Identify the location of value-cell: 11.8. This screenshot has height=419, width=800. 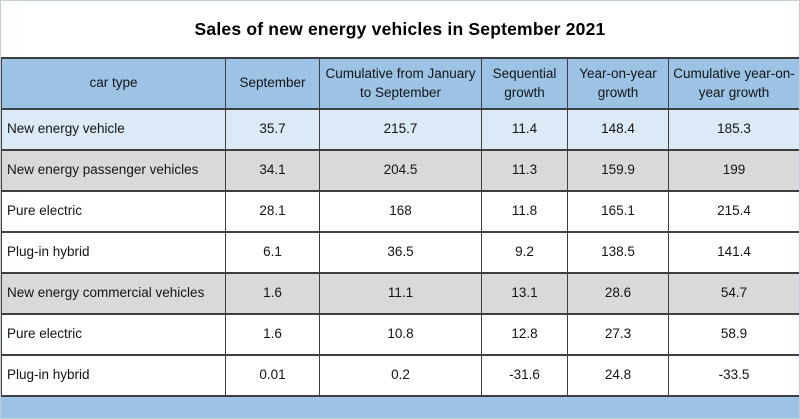
(524, 211).